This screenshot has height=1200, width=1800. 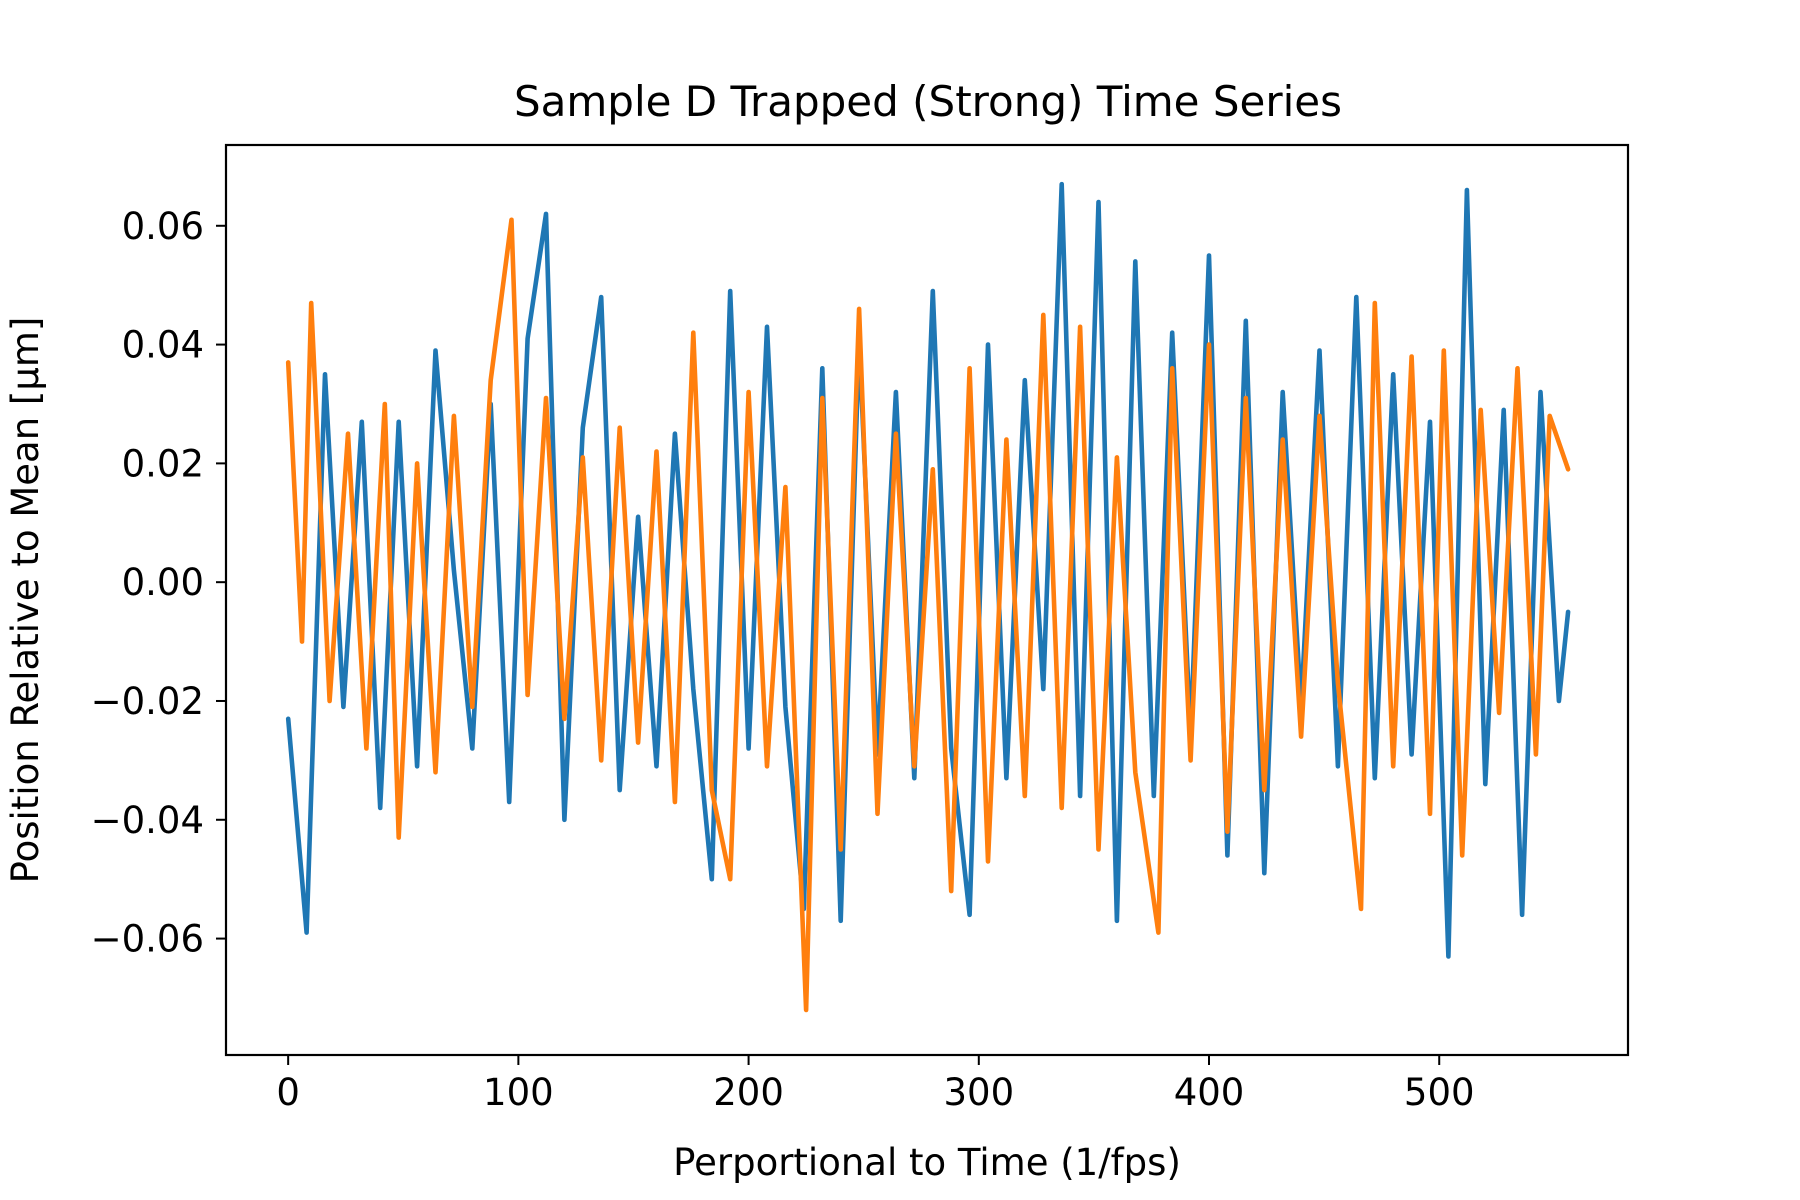 I want to click on y-tick-label: 0.06, so click(x=163, y=226).